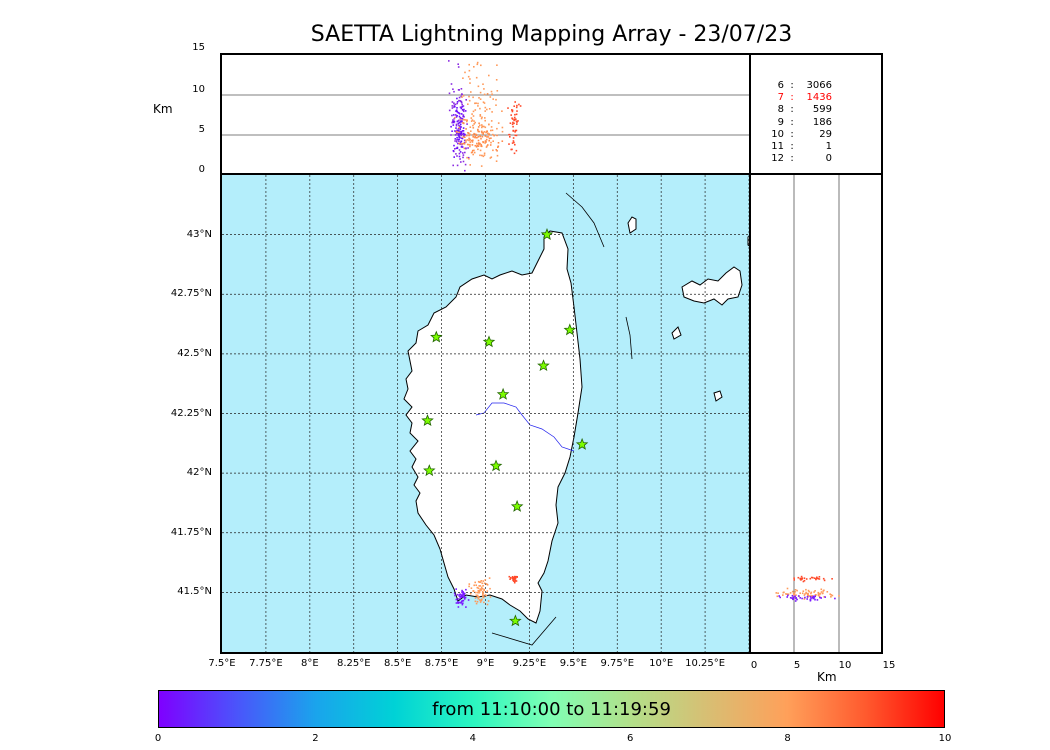  What do you see at coordinates (309, 663) in the screenshot?
I see `longitude-label: 8°E` at bounding box center [309, 663].